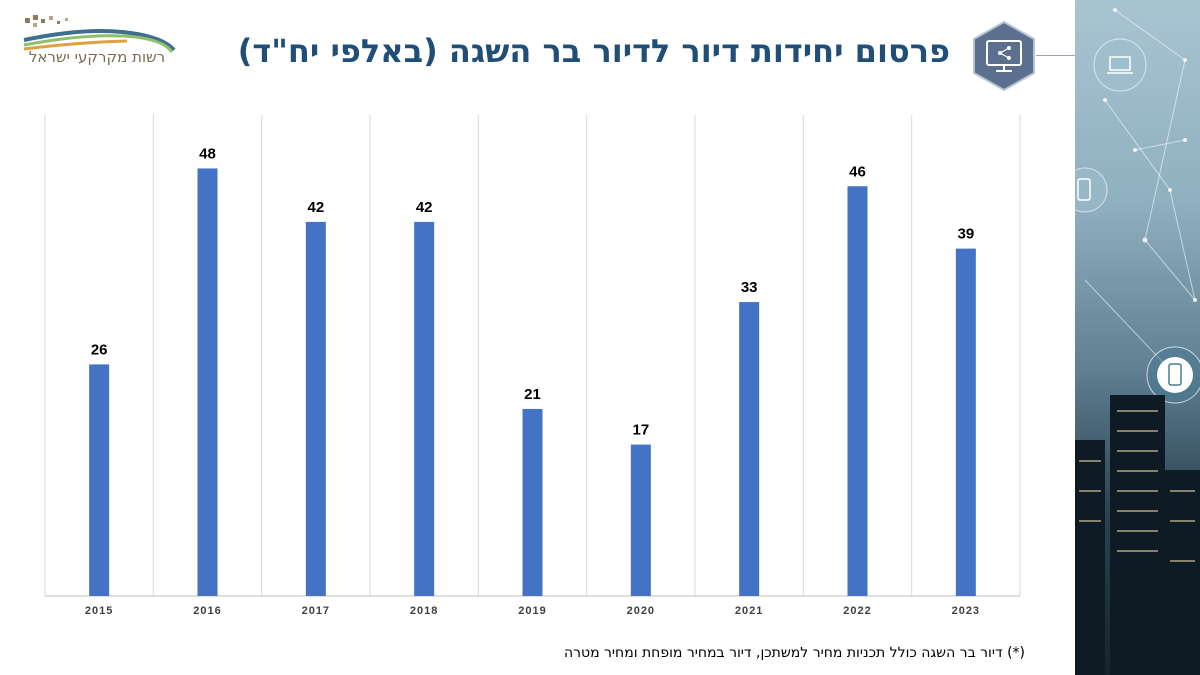 Image resolution: width=1200 pixels, height=675 pixels. I want to click on bar-2015, so click(99, 480).